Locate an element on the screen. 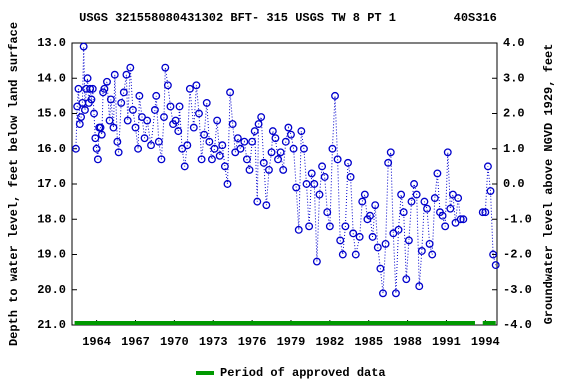  y2-tick-label: 2.0 is located at coordinates (514, 114).